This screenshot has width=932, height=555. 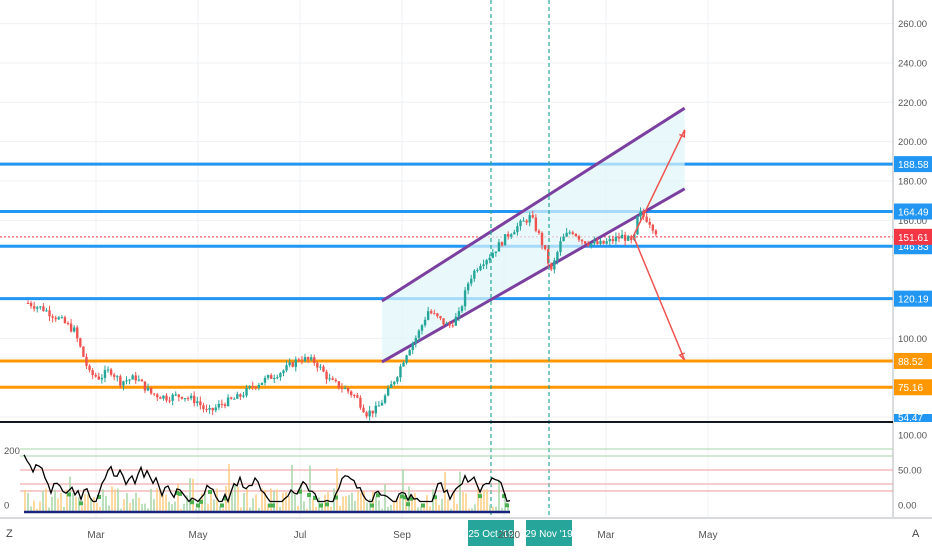 I want to click on auto-scale-button: A, so click(x=916, y=534).